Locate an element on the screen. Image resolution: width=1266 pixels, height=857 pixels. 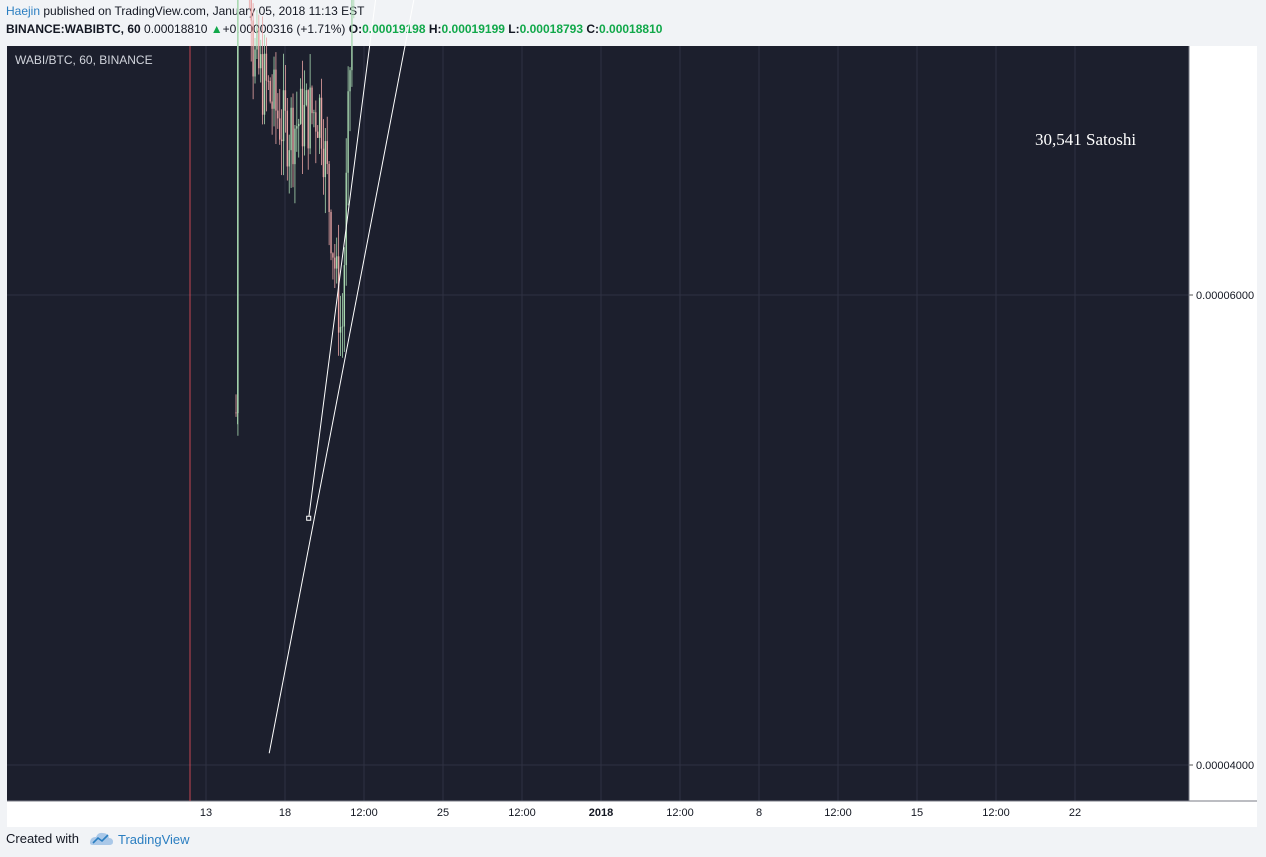
close-value: 0.00018810 is located at coordinates (631, 29).